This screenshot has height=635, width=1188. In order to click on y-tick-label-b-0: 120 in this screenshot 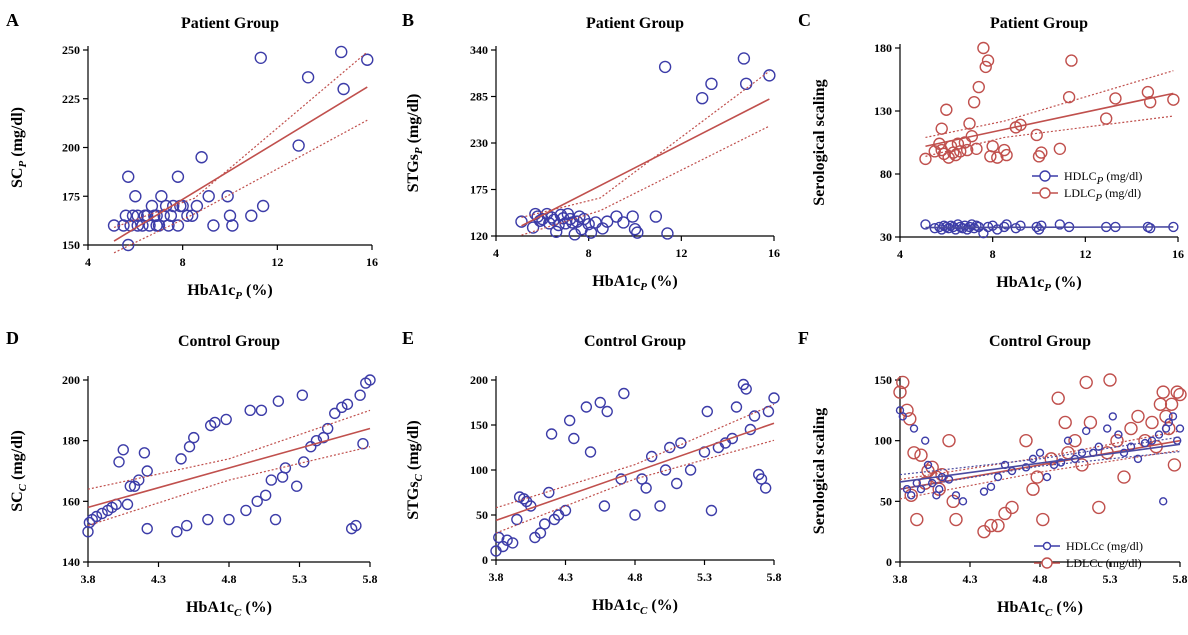, I will do `click(479, 236)`.